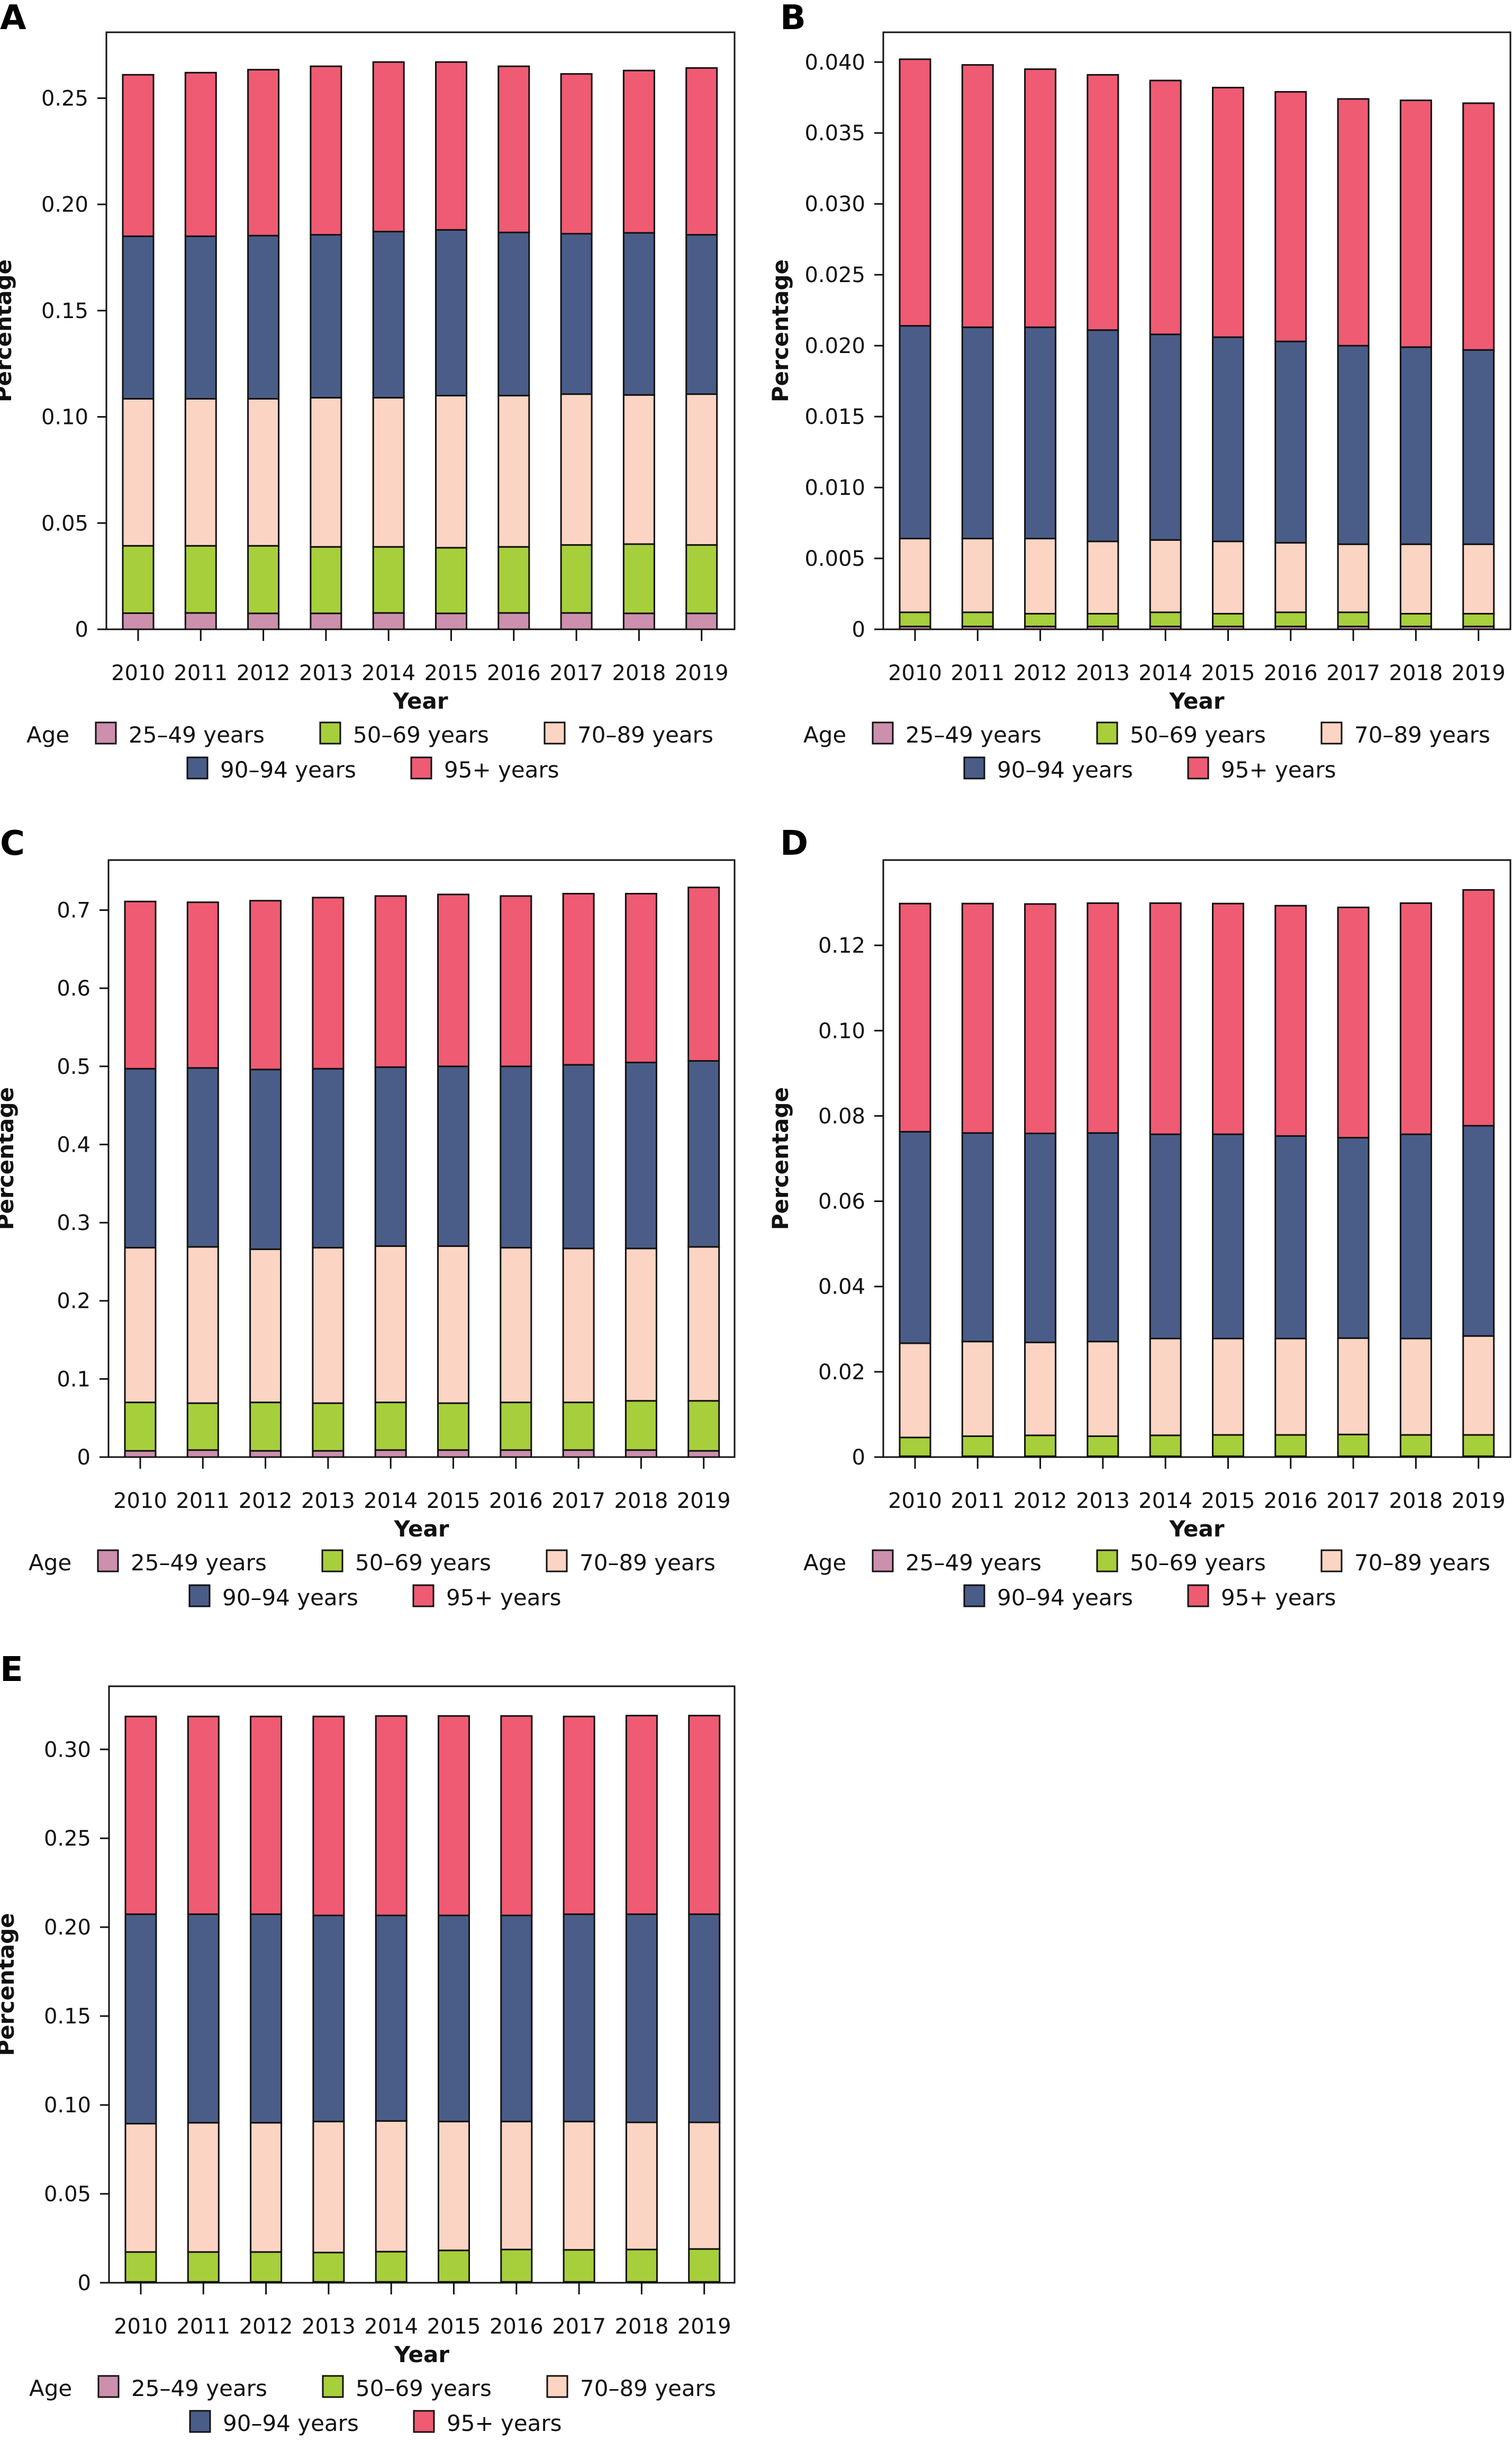 This screenshot has width=1512, height=2441. What do you see at coordinates (1048, 769) in the screenshot?
I see `legend-item-90-94: 90–94 years` at bounding box center [1048, 769].